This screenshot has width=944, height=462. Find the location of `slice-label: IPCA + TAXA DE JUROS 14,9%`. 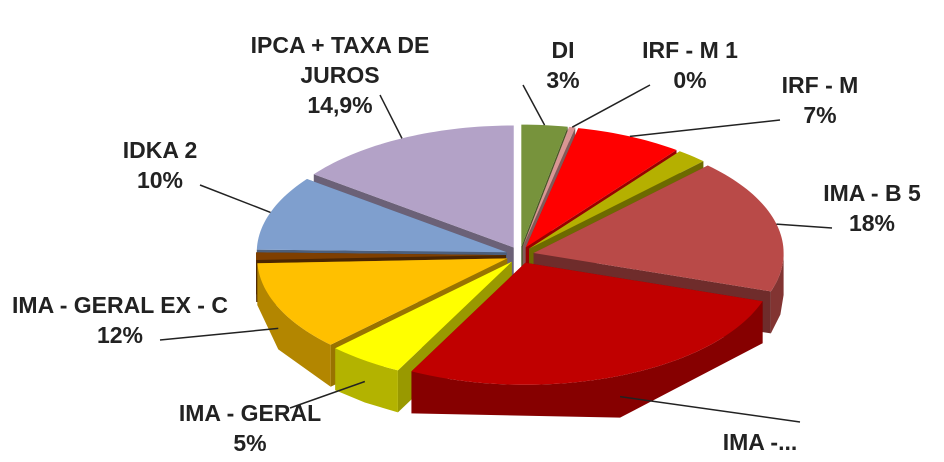

slice-label: IPCA + TAXA DE JUROS 14,9% is located at coordinates (340, 75).